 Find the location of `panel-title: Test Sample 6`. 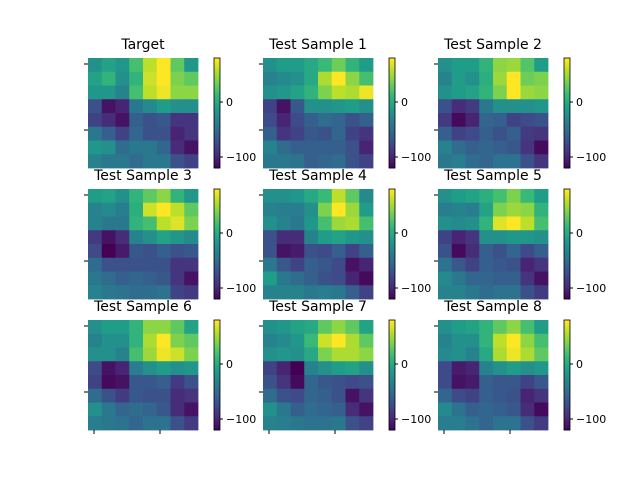

panel-title: Test Sample 6 is located at coordinates (142, 307).